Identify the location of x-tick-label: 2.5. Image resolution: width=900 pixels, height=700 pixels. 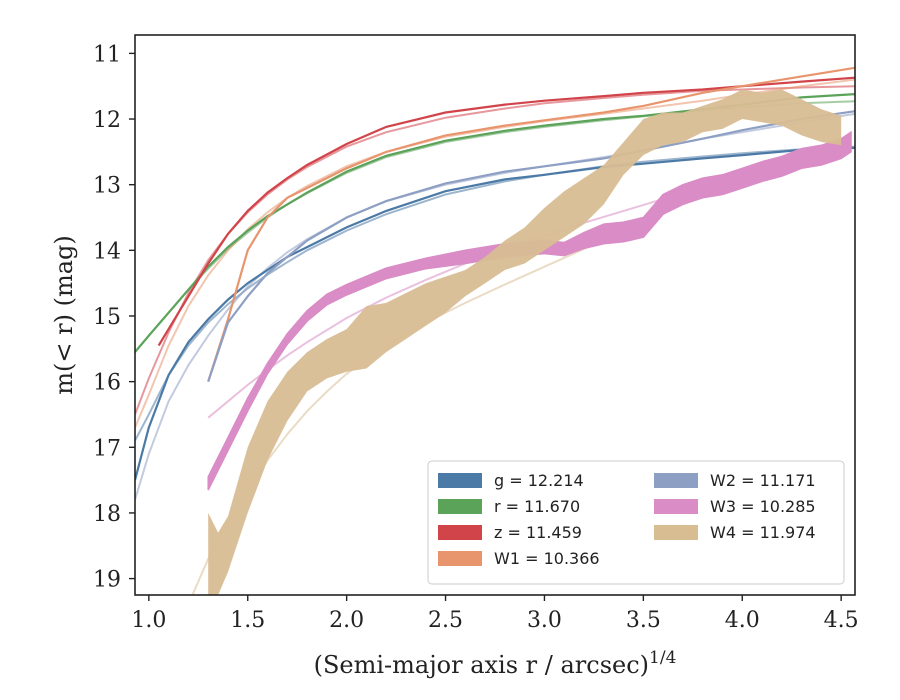
(445, 620).